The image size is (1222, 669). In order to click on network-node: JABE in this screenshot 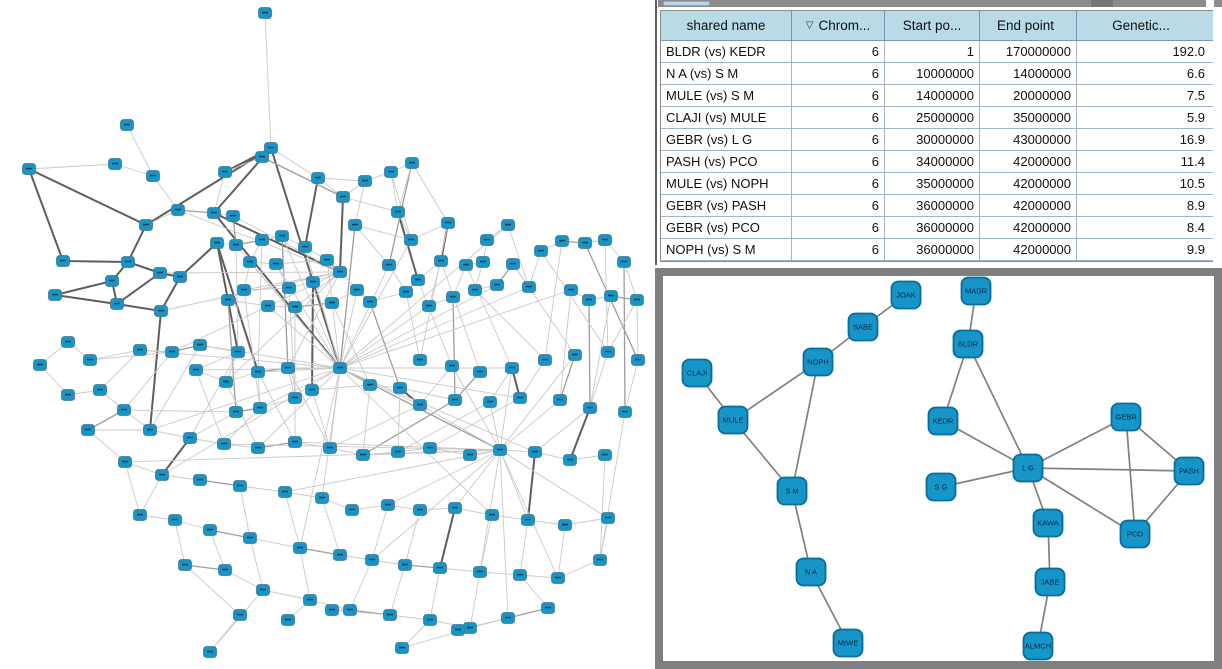, I will do `click(1050, 582)`.